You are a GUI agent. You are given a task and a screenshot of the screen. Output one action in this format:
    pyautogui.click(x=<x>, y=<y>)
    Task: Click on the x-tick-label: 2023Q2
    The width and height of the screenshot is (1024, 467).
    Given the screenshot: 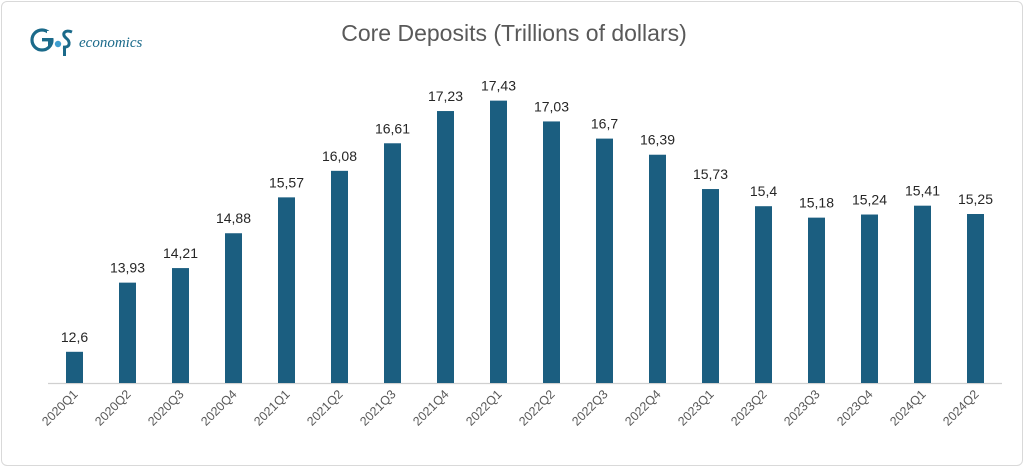 What is the action you would take?
    pyautogui.click(x=748, y=407)
    